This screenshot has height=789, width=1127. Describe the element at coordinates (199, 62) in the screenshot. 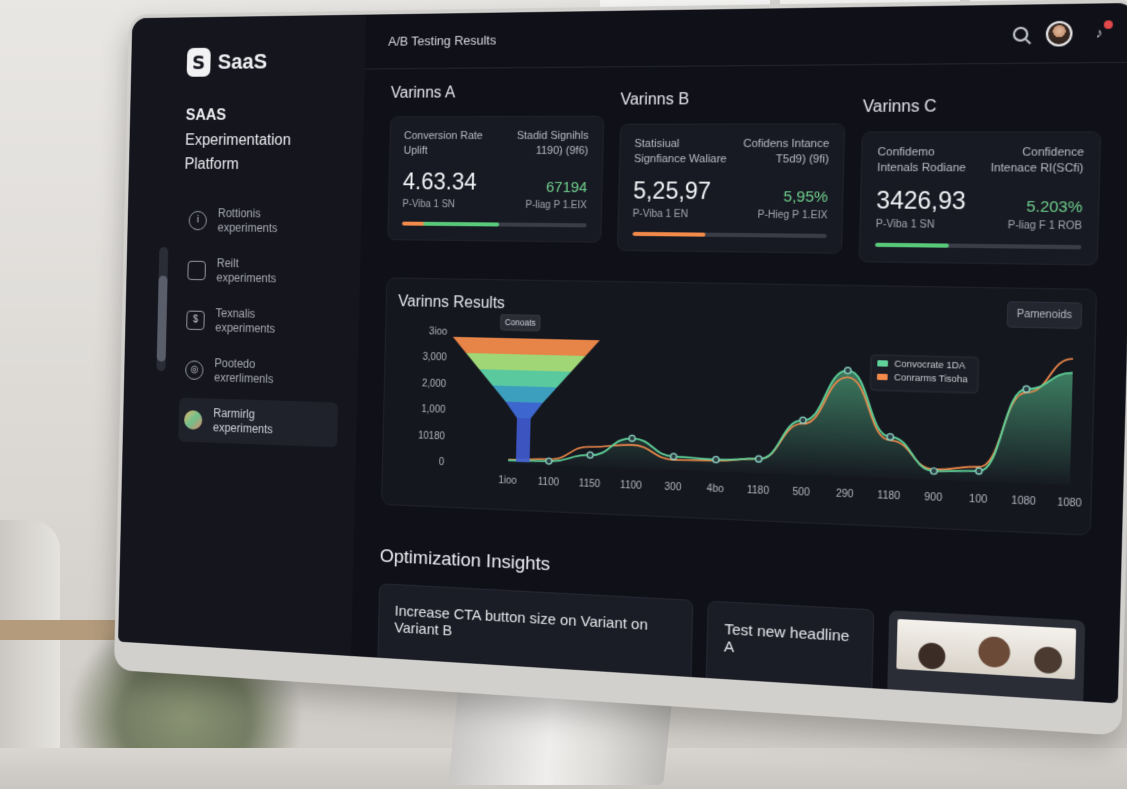

I see `logo-icon: S` at that location.